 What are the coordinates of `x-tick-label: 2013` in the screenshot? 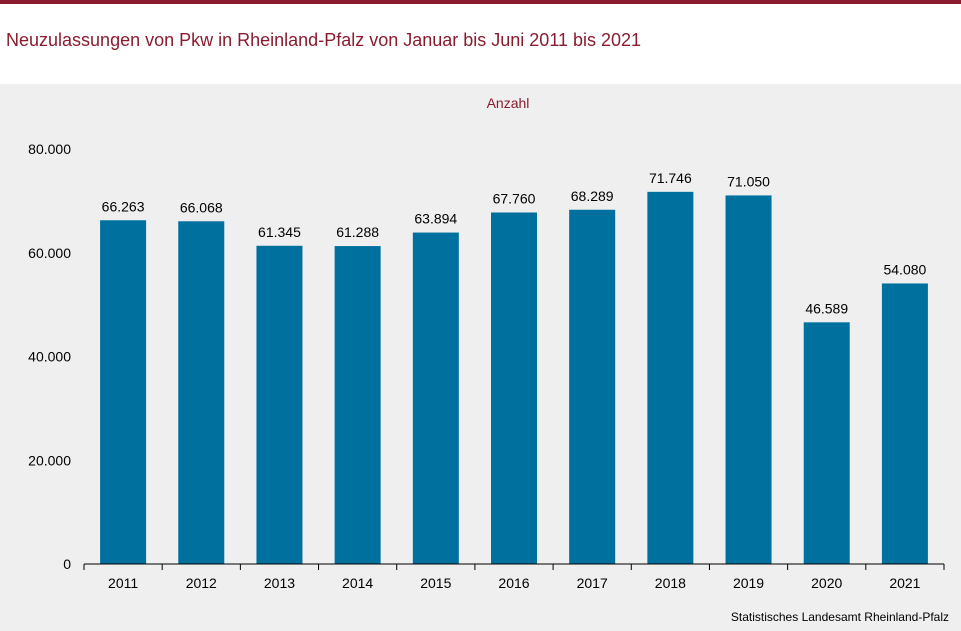 It's located at (279, 583).